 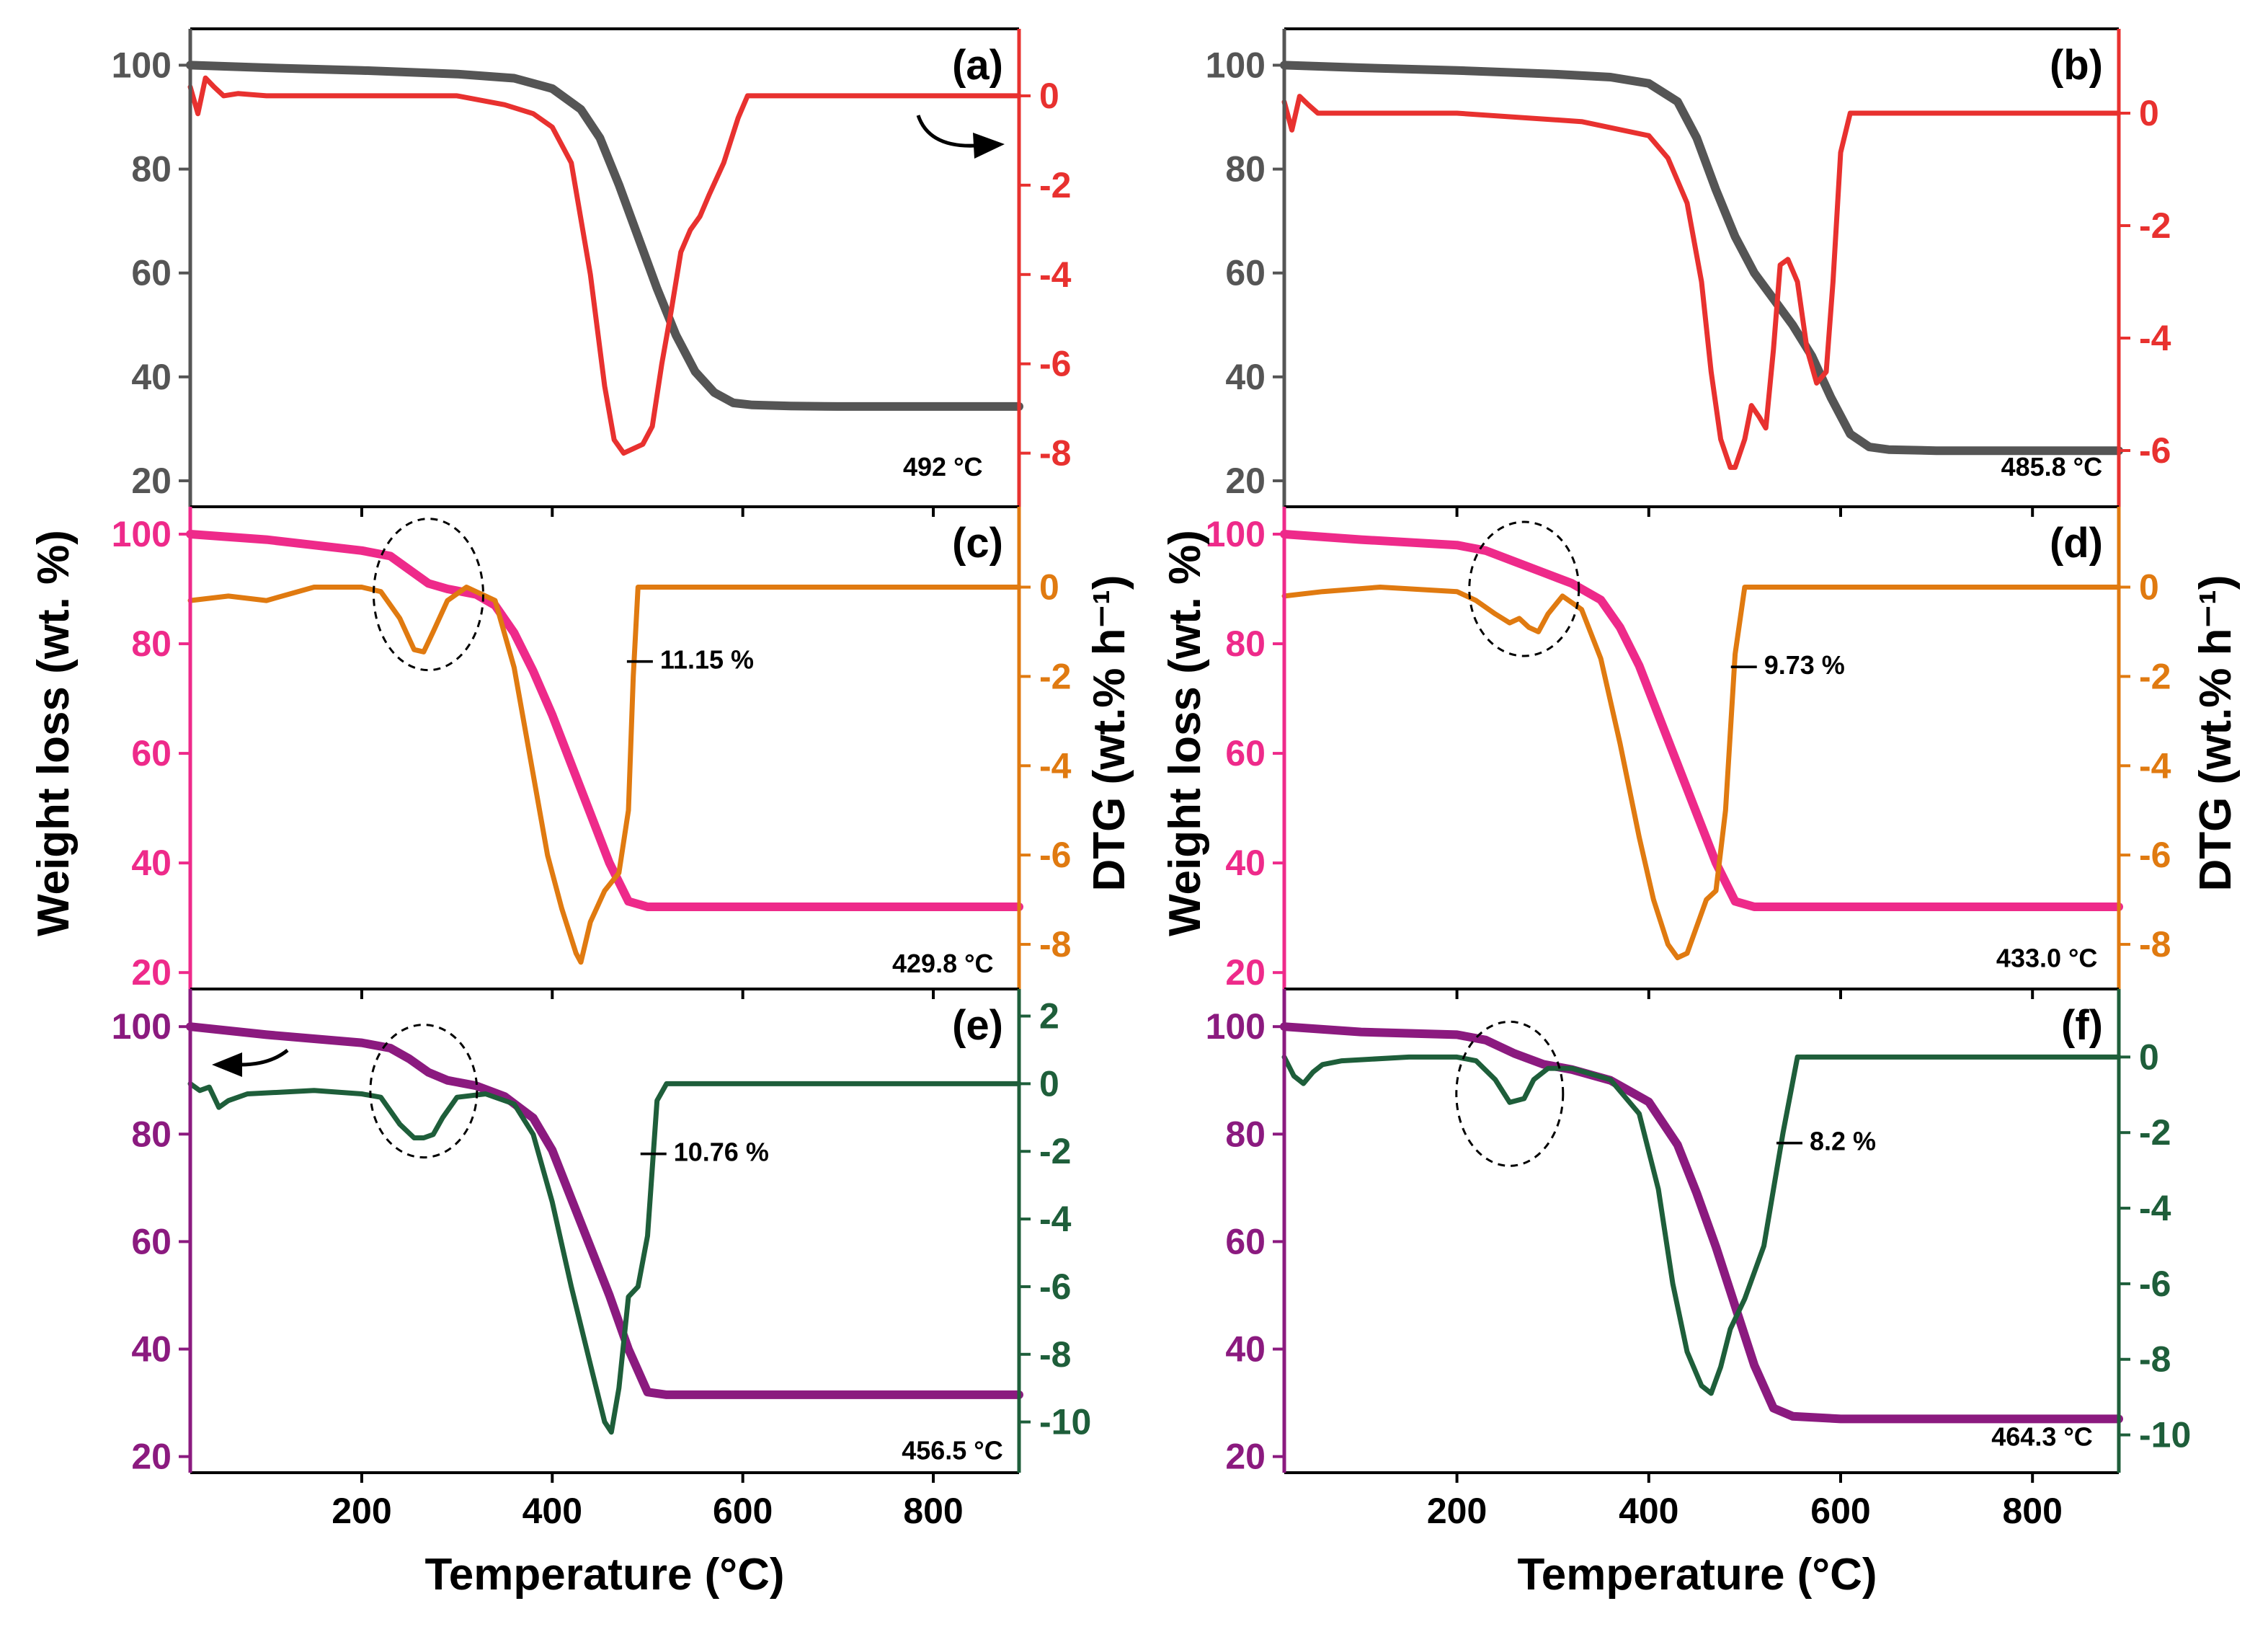 I want to click on weight-loss-curve-c, so click(x=605, y=720).